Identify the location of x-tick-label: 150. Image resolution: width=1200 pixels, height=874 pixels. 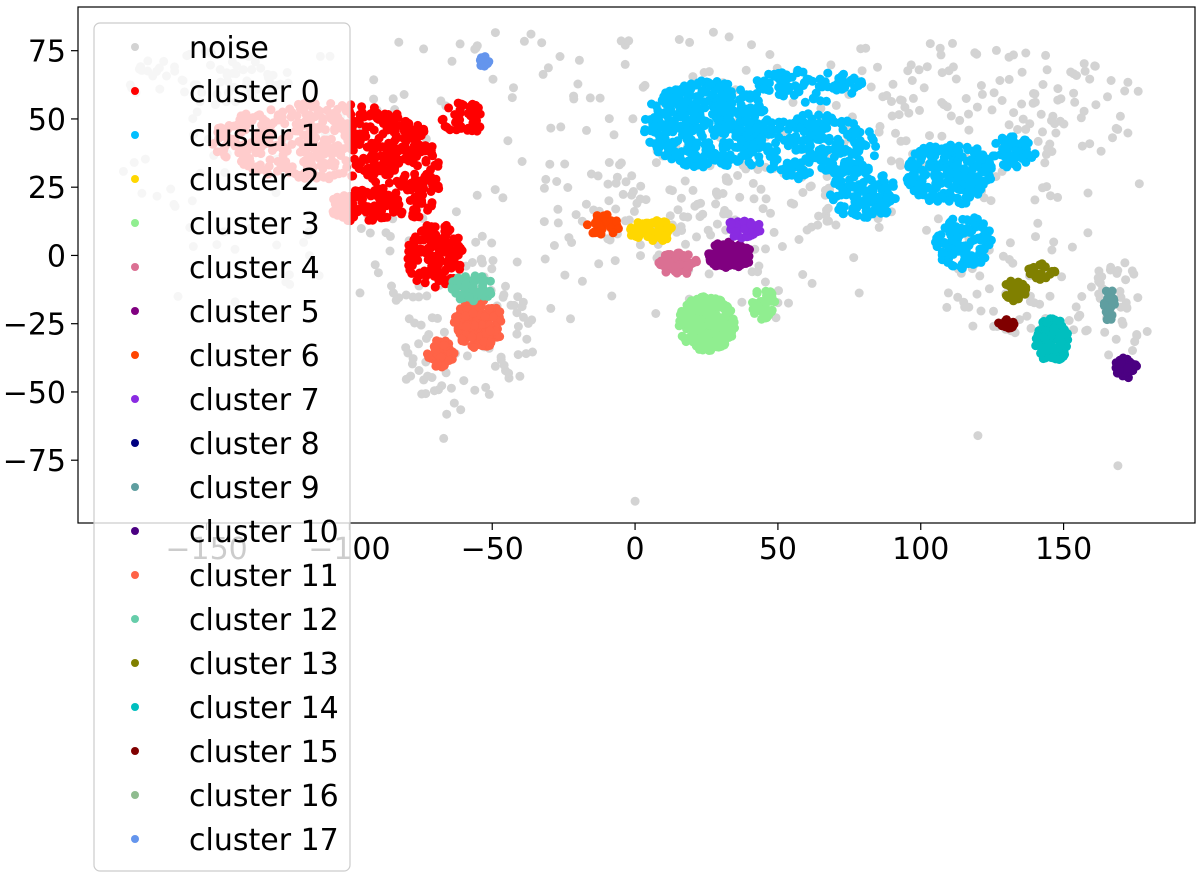
(1063, 549).